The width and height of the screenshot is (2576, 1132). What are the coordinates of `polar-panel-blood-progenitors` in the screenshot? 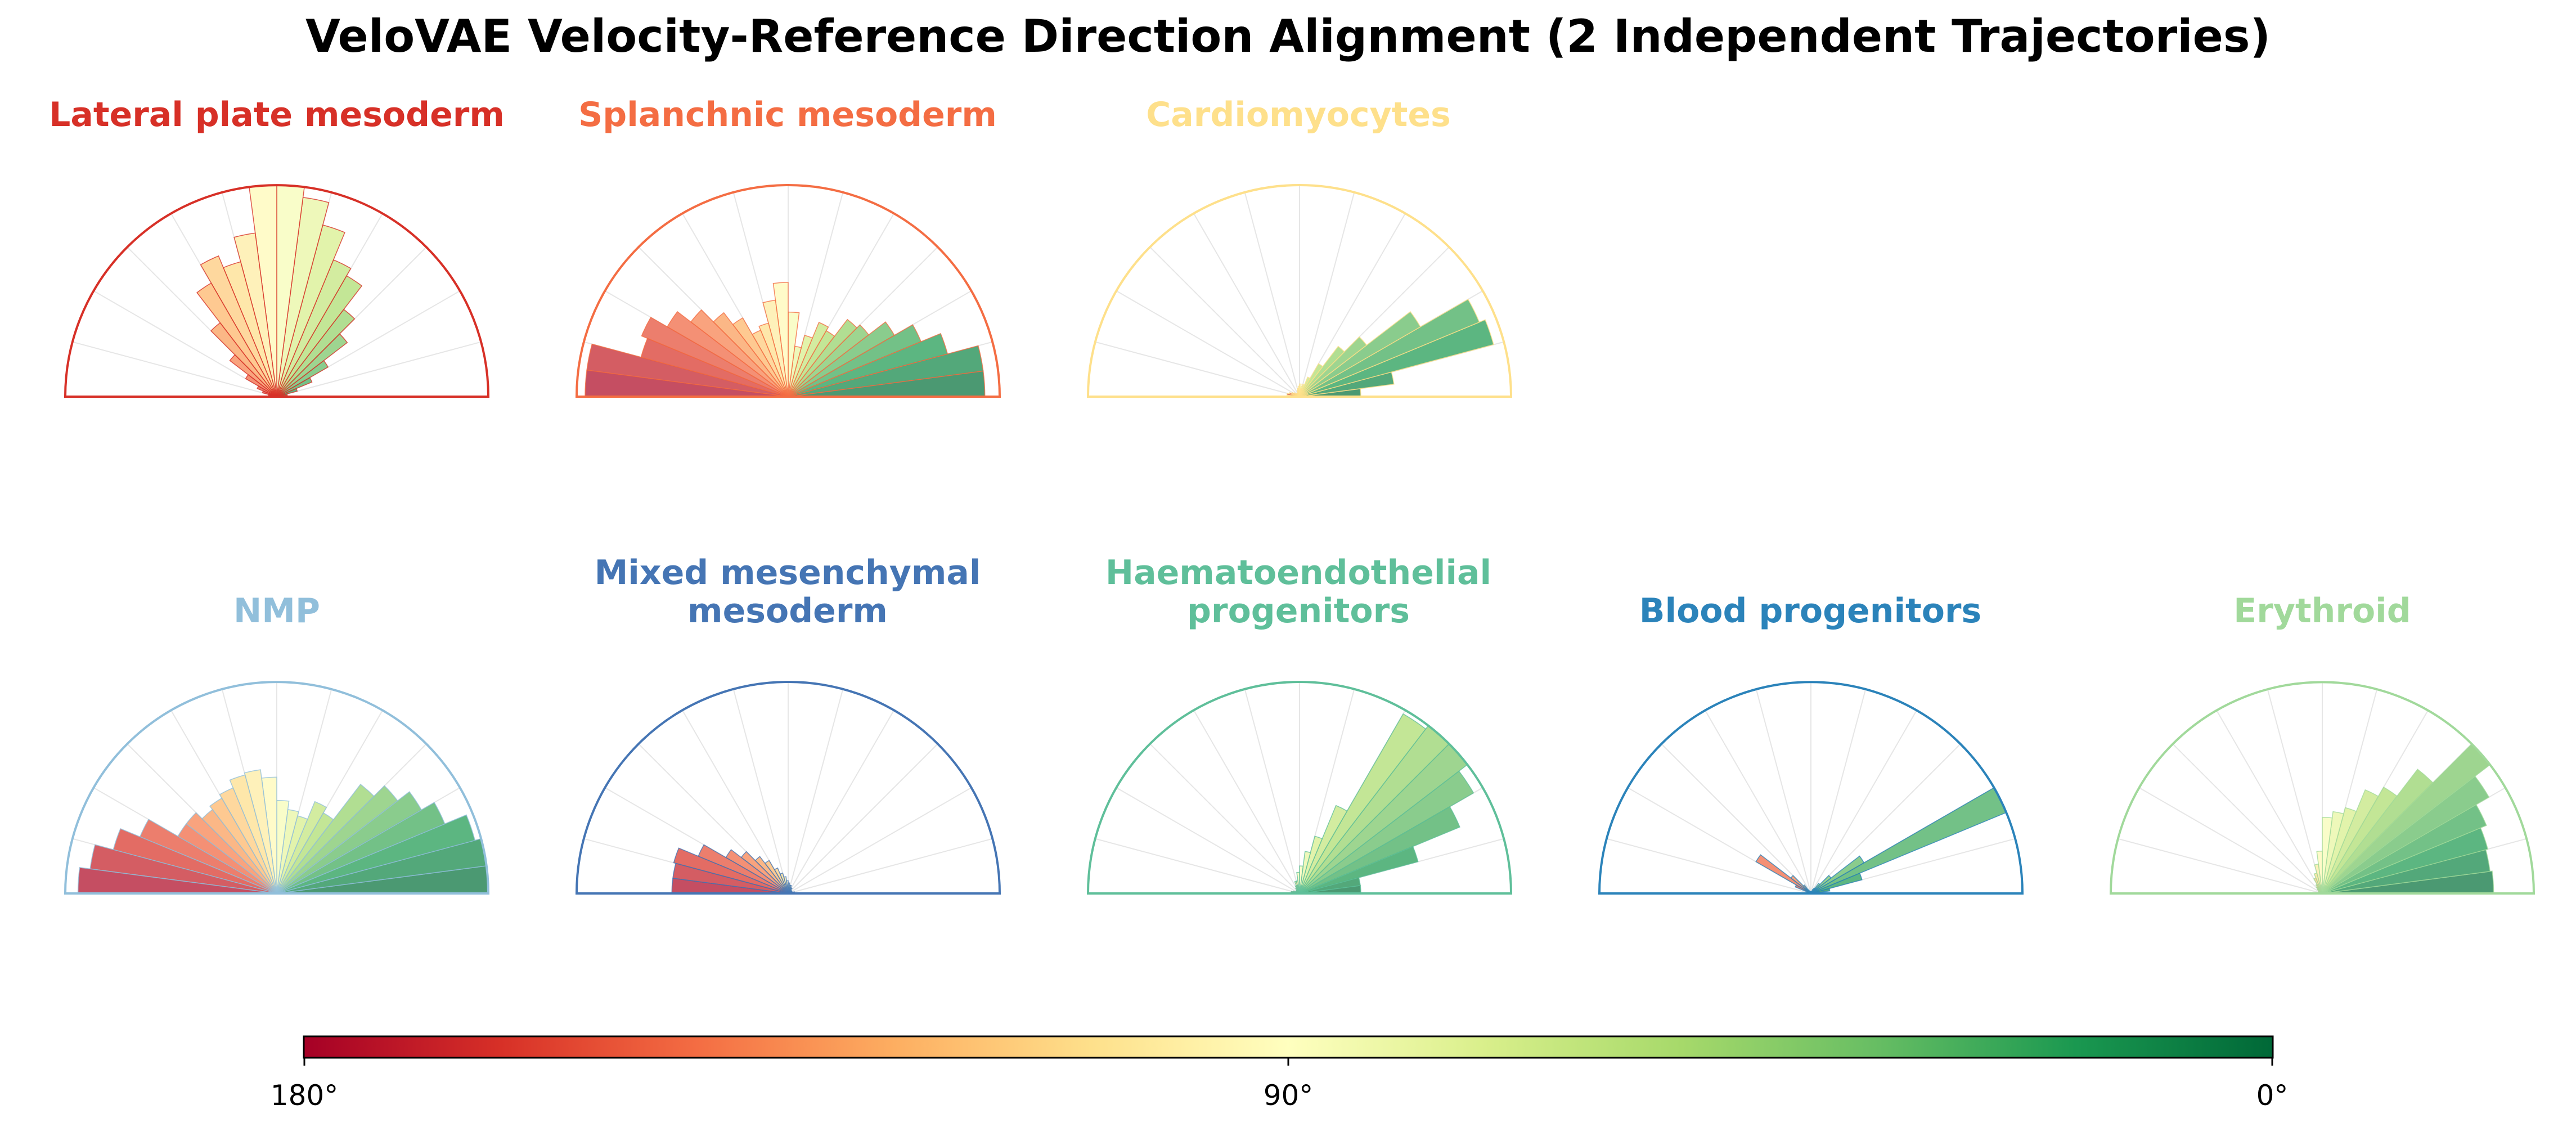 It's located at (1811, 788).